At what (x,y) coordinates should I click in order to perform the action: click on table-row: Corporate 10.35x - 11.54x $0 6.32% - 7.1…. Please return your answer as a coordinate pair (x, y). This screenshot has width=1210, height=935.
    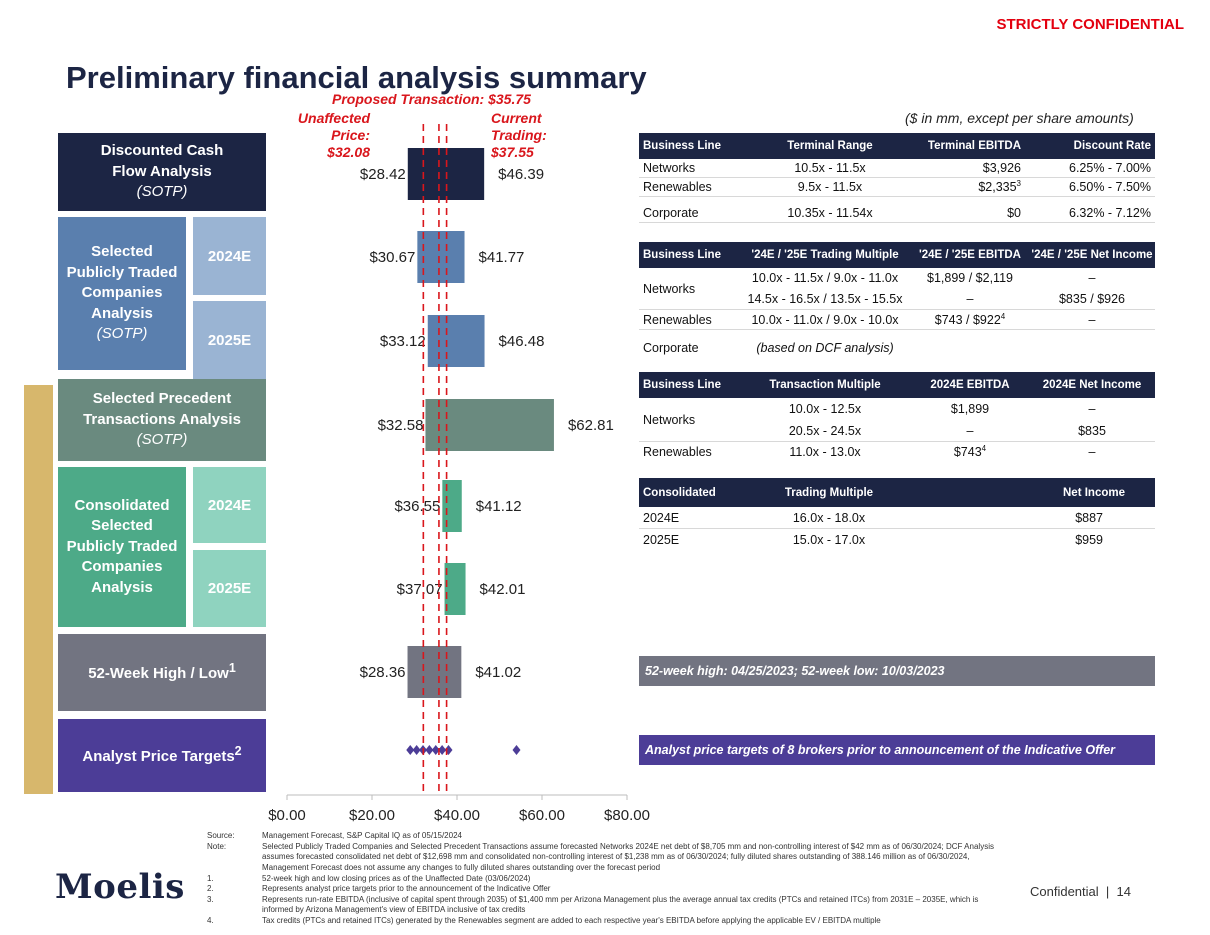
    Looking at the image, I should click on (897, 210).